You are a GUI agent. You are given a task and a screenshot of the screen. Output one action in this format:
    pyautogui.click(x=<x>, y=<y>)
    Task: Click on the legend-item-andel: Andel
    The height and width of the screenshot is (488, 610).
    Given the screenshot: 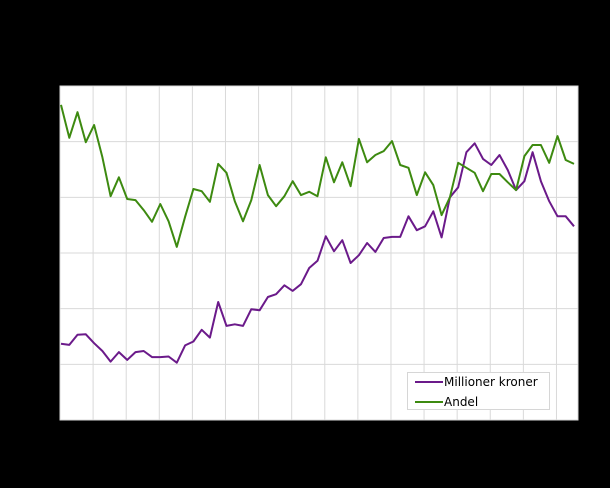 What is the action you would take?
    pyautogui.click(x=446, y=402)
    